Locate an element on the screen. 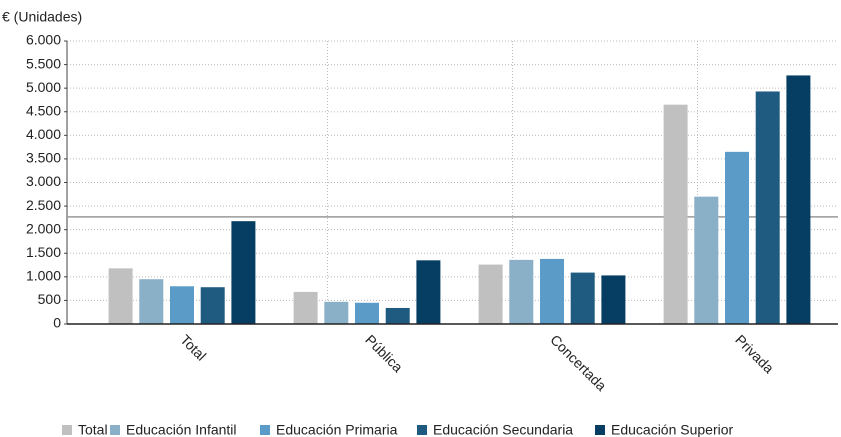 The image size is (841, 437). y-tick-label: 5.500 is located at coordinates (43, 63).